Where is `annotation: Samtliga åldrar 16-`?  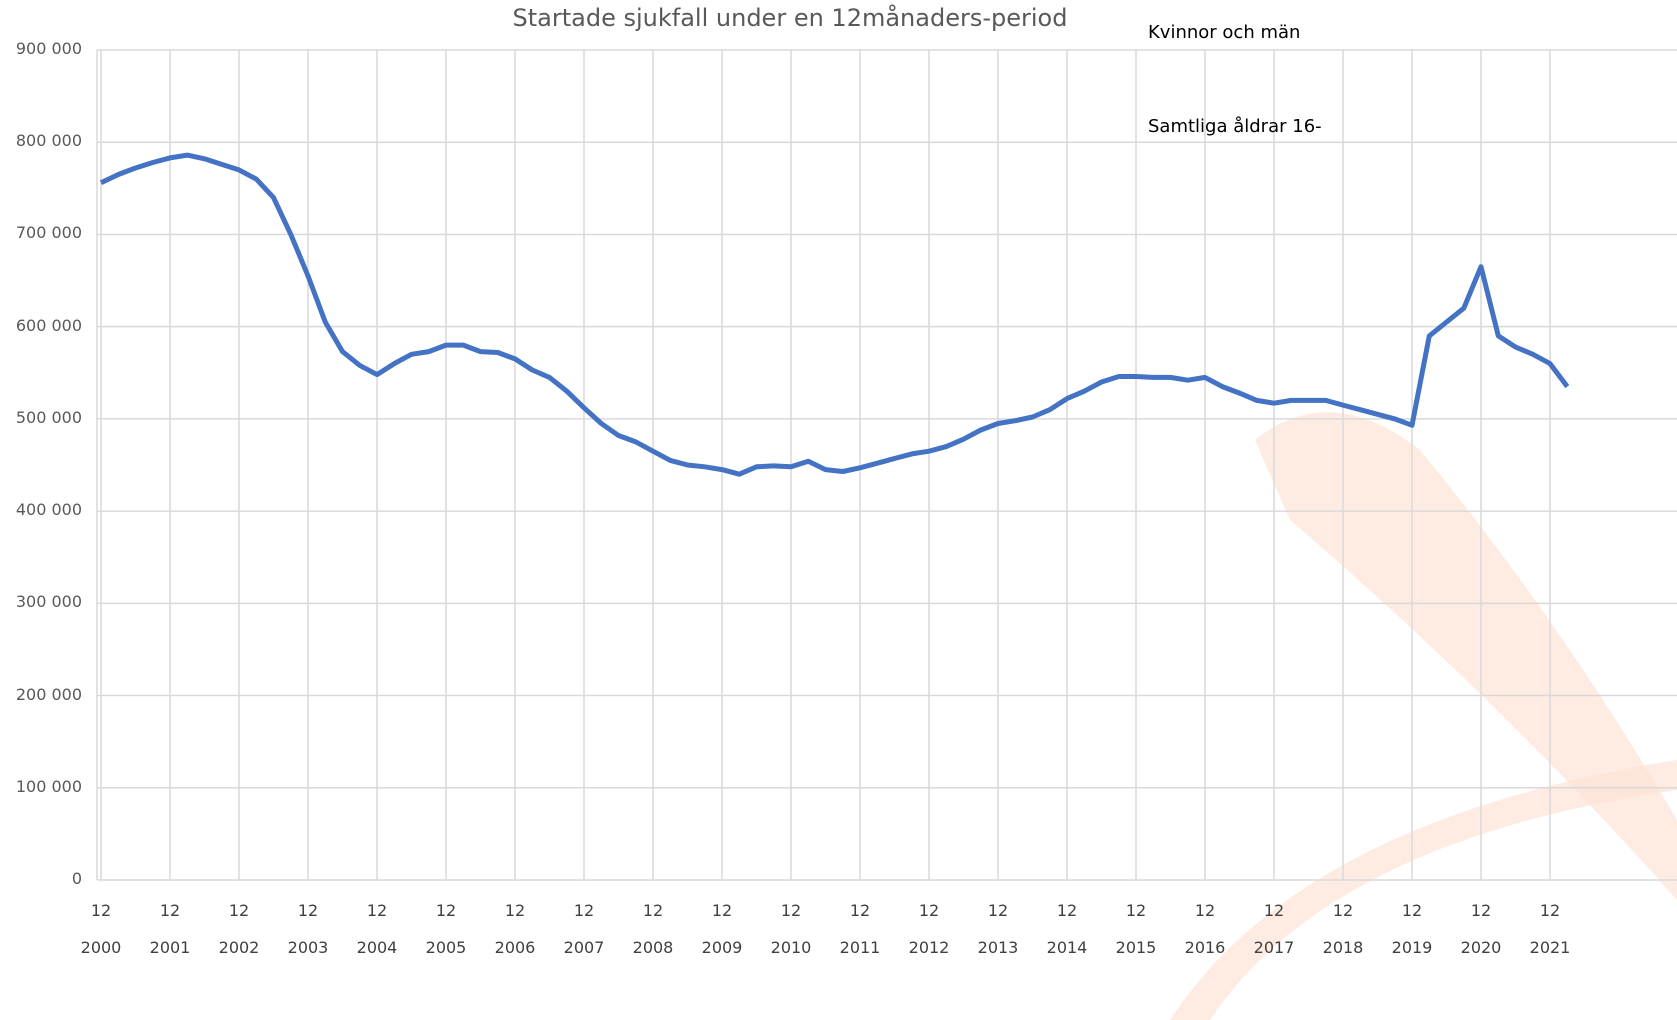
annotation: Samtliga åldrar 16- is located at coordinates (1235, 126).